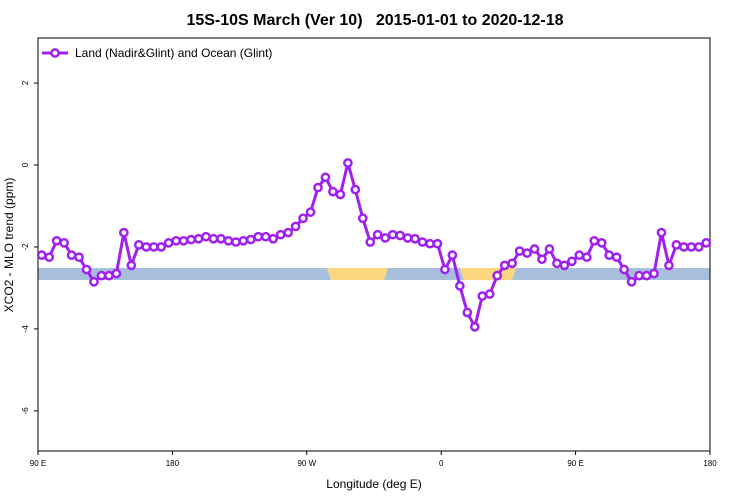 This screenshot has width=750, height=500. I want to click on legend-marker, so click(55, 53).